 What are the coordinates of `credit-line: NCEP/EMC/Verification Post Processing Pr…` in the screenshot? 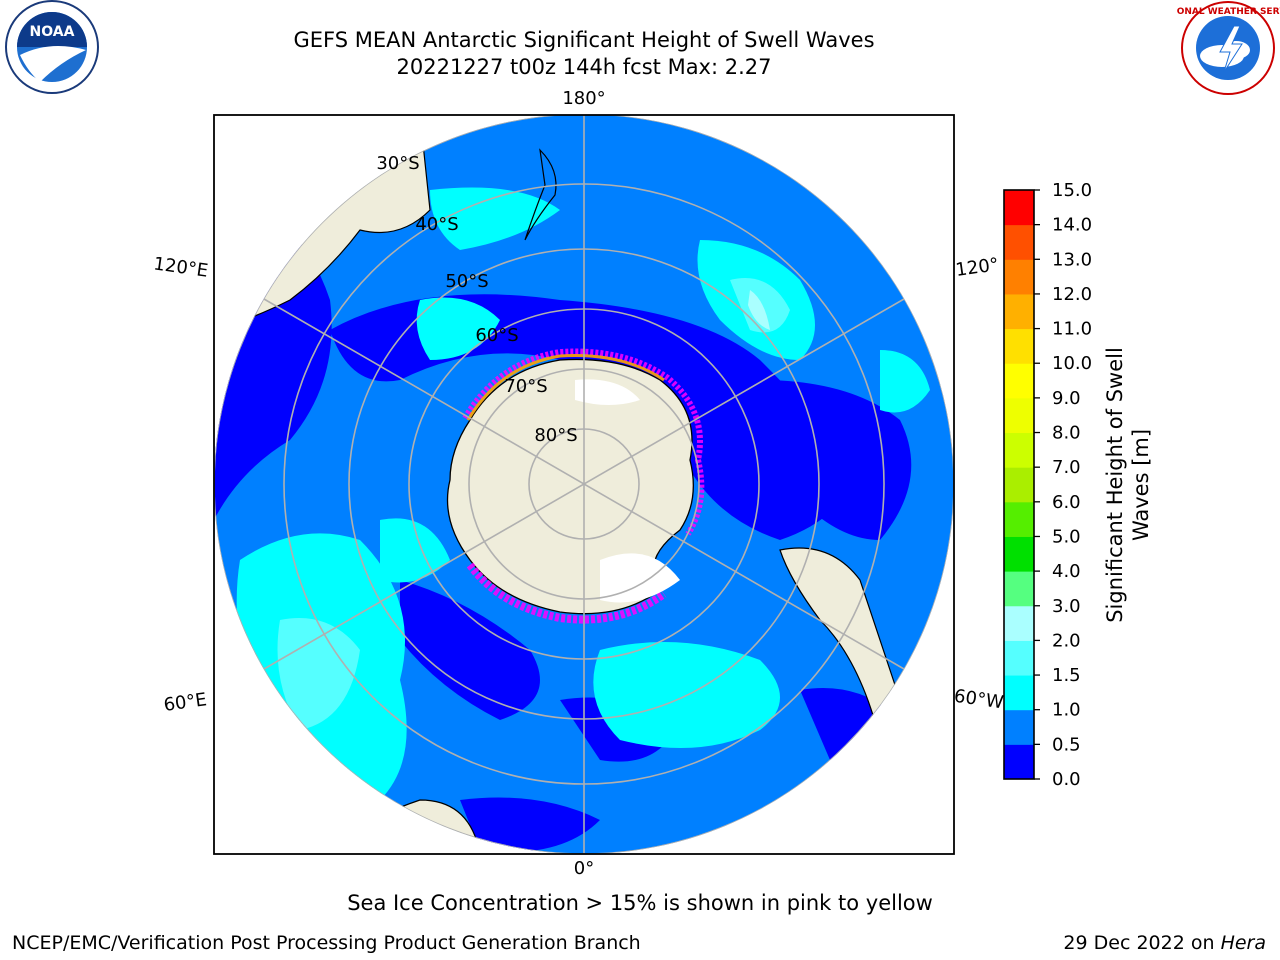 It's located at (326, 943).